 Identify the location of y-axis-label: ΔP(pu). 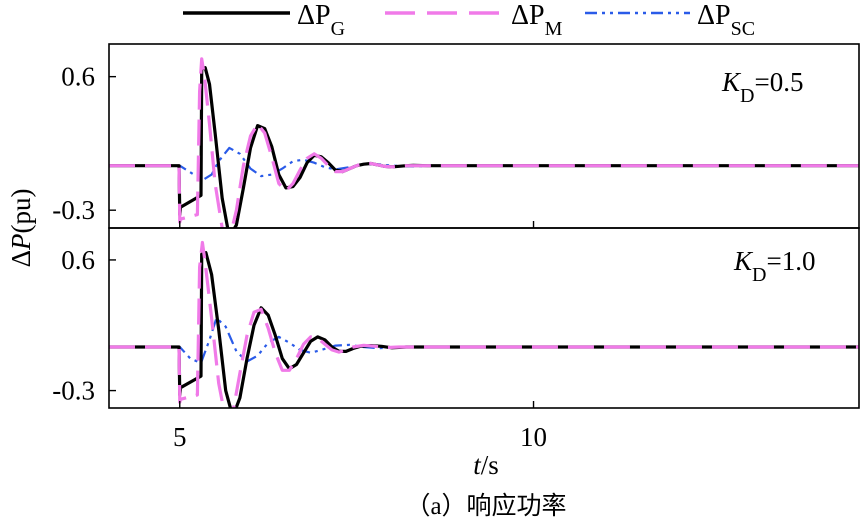
(21, 228).